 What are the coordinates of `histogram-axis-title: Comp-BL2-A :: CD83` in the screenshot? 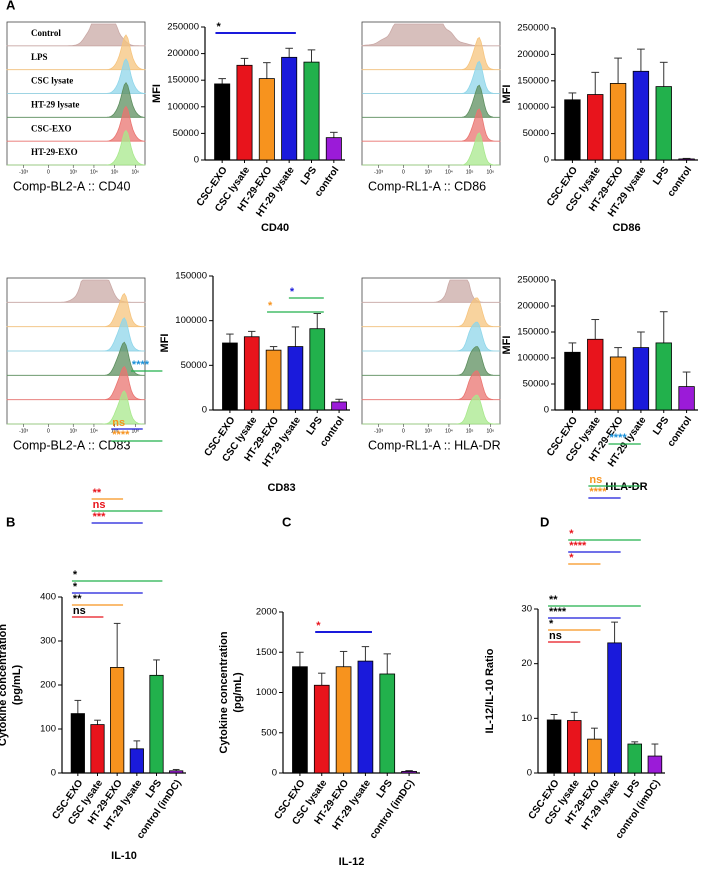 It's located at (71, 445).